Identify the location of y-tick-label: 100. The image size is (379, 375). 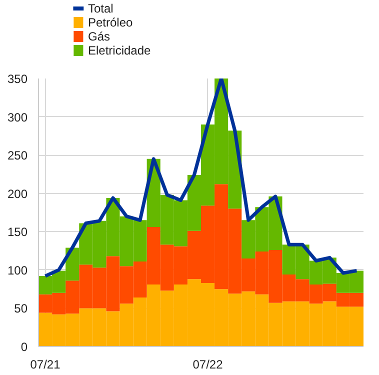
(17, 270).